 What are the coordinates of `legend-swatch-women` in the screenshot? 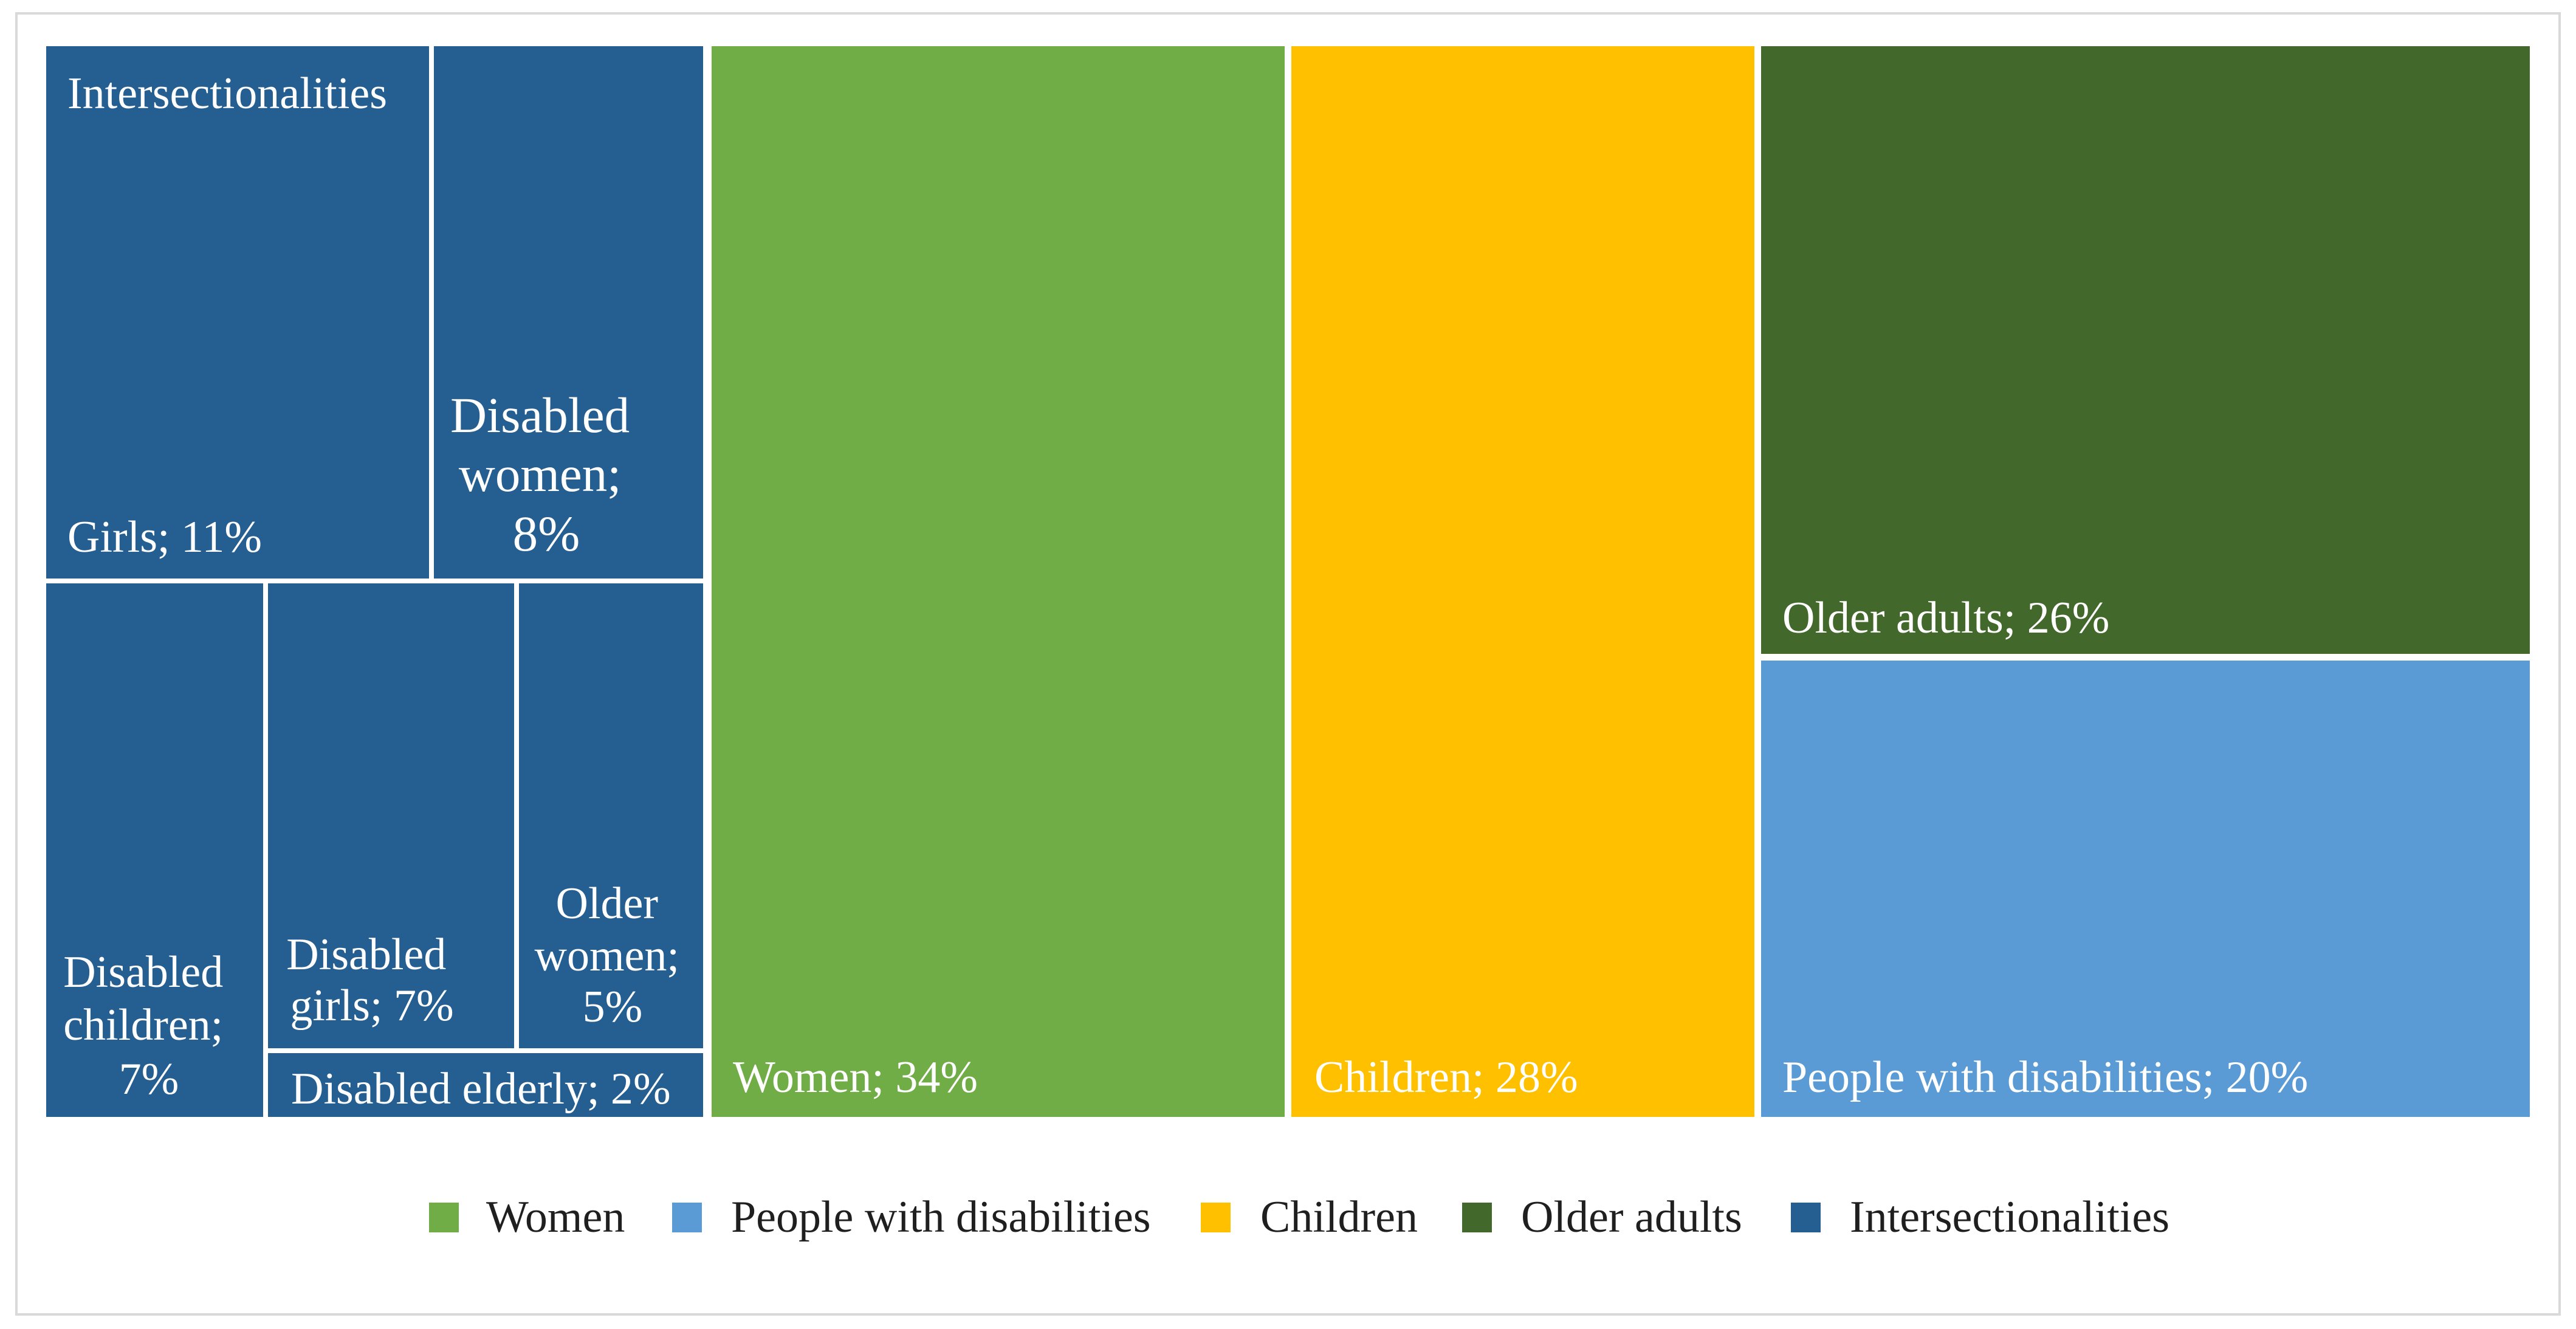 It's located at (444, 1217).